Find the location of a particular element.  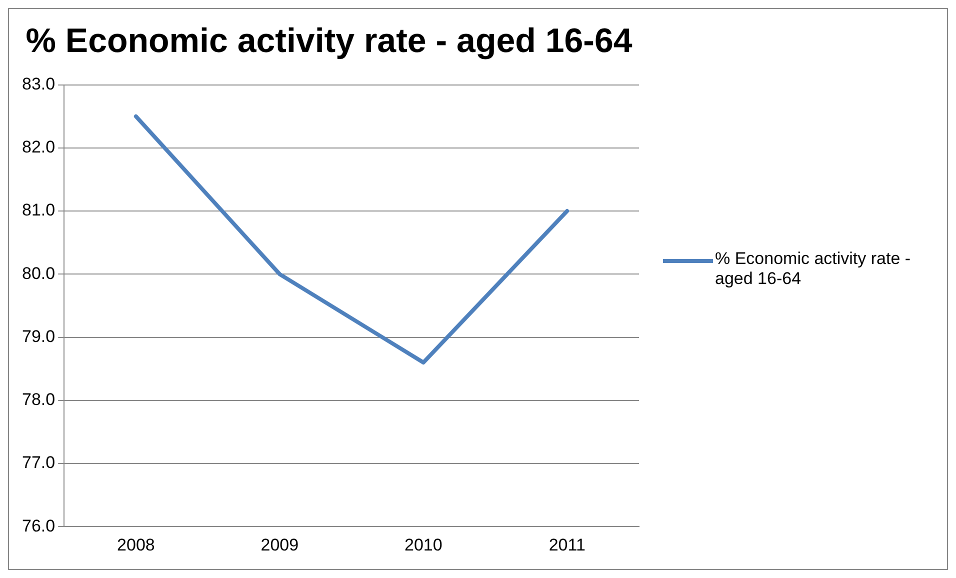

y-tick-label: 76.0 is located at coordinates (39, 526).